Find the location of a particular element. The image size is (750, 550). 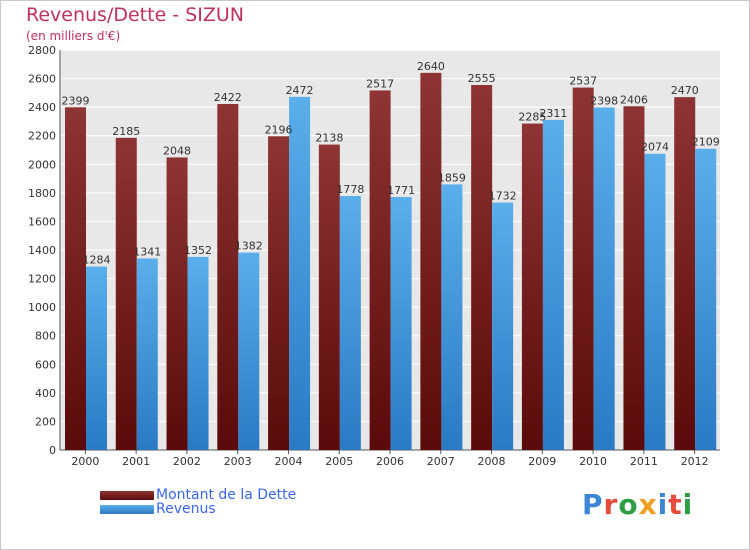

y-tick-label: 400 is located at coordinates (45, 393).